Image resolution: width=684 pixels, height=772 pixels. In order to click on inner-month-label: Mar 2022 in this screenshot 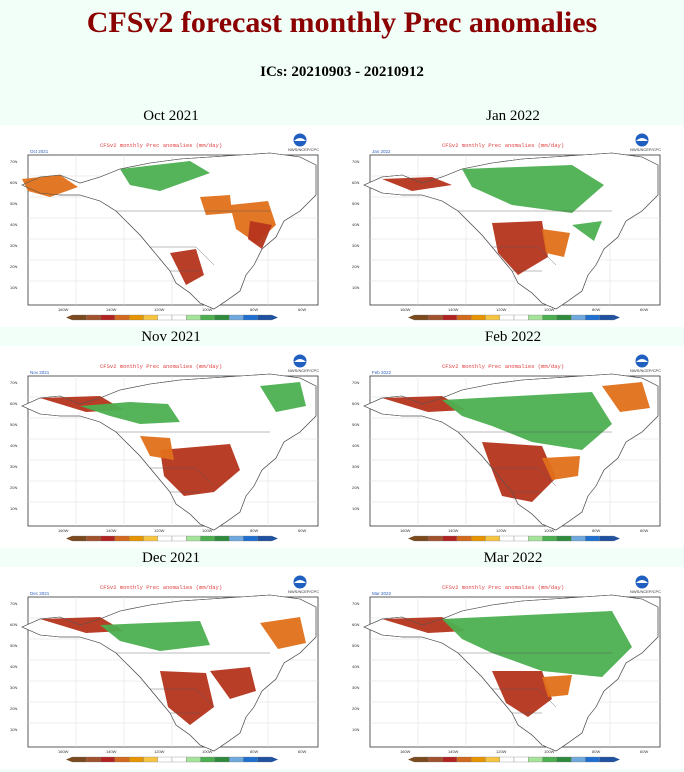, I will do `click(382, 593)`.